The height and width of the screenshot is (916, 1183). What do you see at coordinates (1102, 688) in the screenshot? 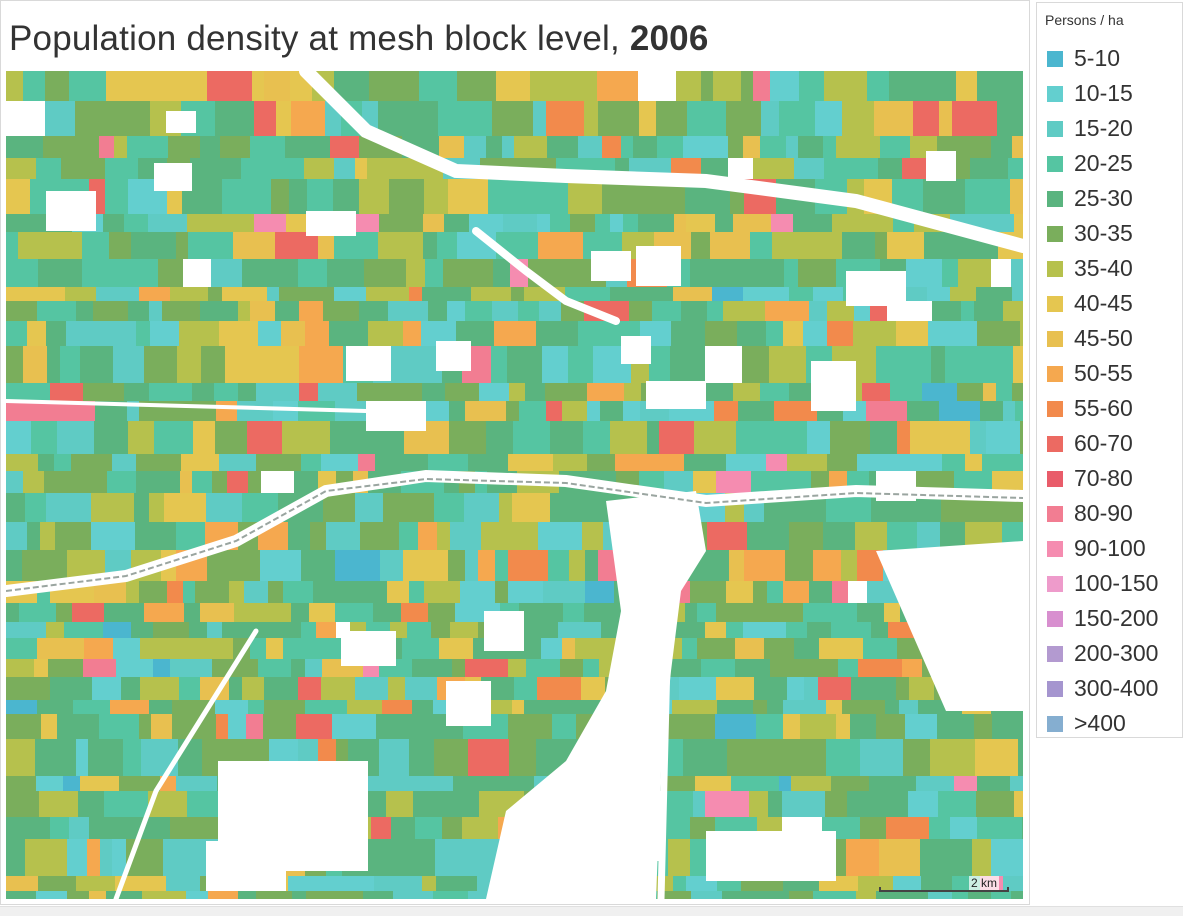
I see `legend-item: 300-400` at bounding box center [1102, 688].